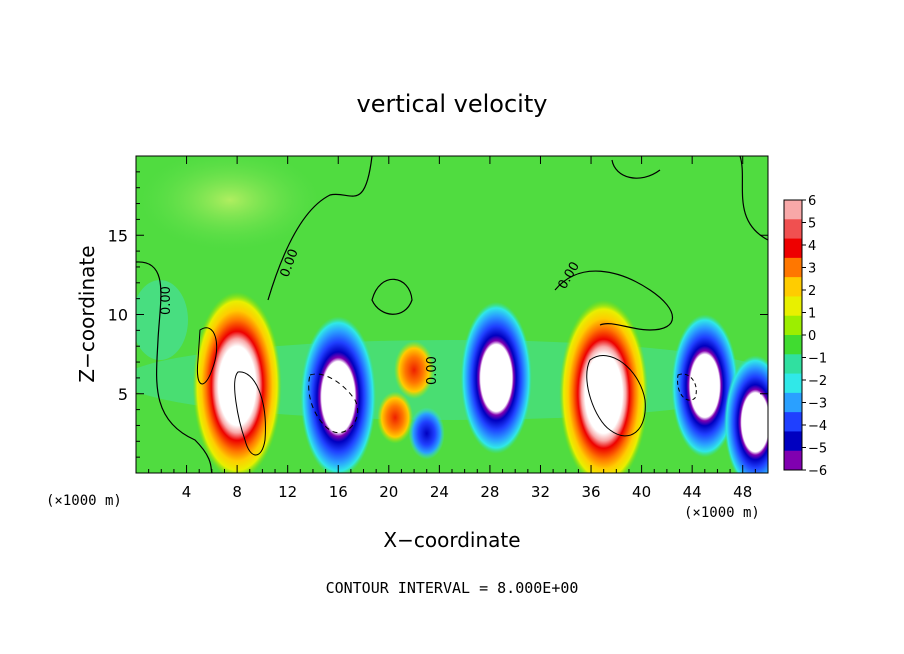  What do you see at coordinates (722, 513) in the screenshot?
I see `x-unit-right: (×1000 m)` at bounding box center [722, 513].